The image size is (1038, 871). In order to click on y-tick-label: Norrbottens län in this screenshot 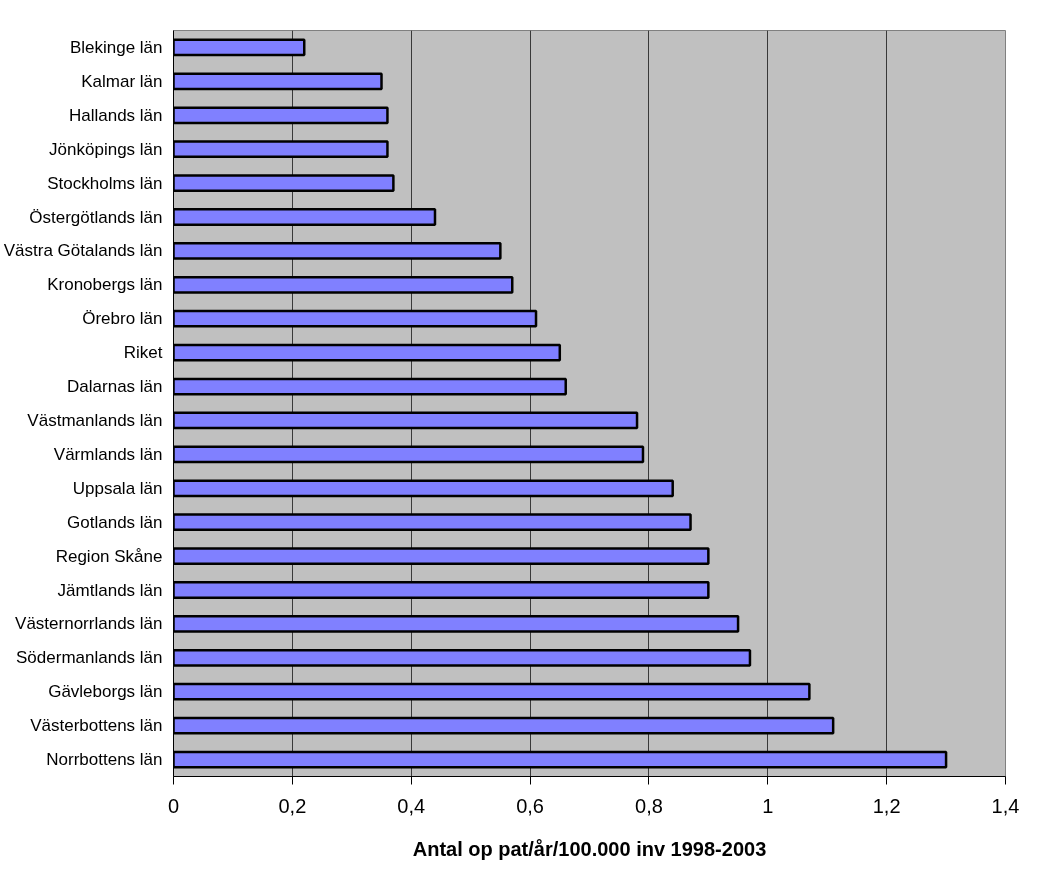, I will do `click(104, 760)`.